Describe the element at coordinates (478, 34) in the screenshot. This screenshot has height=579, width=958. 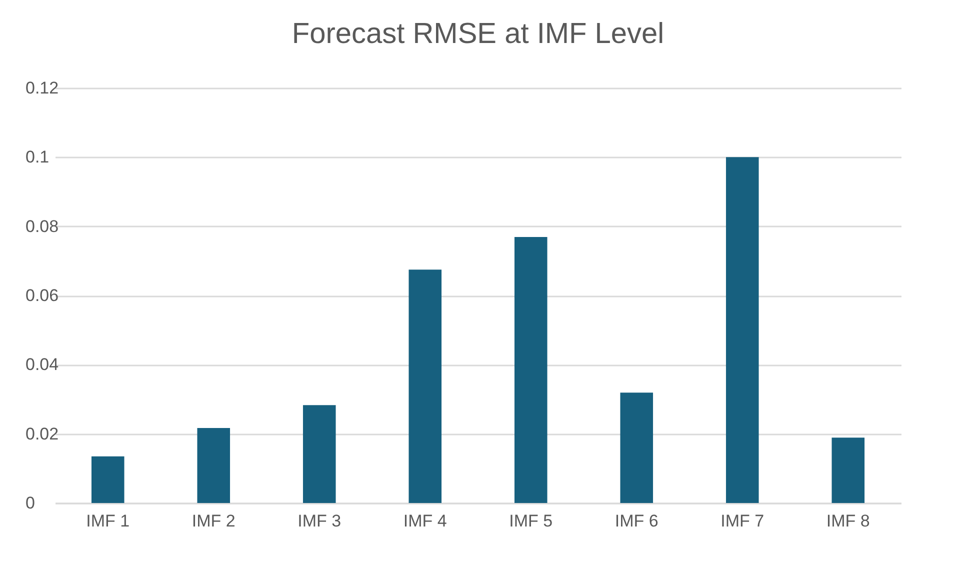
I see `chart-title: Forecast RMSE at IMF Level` at that location.